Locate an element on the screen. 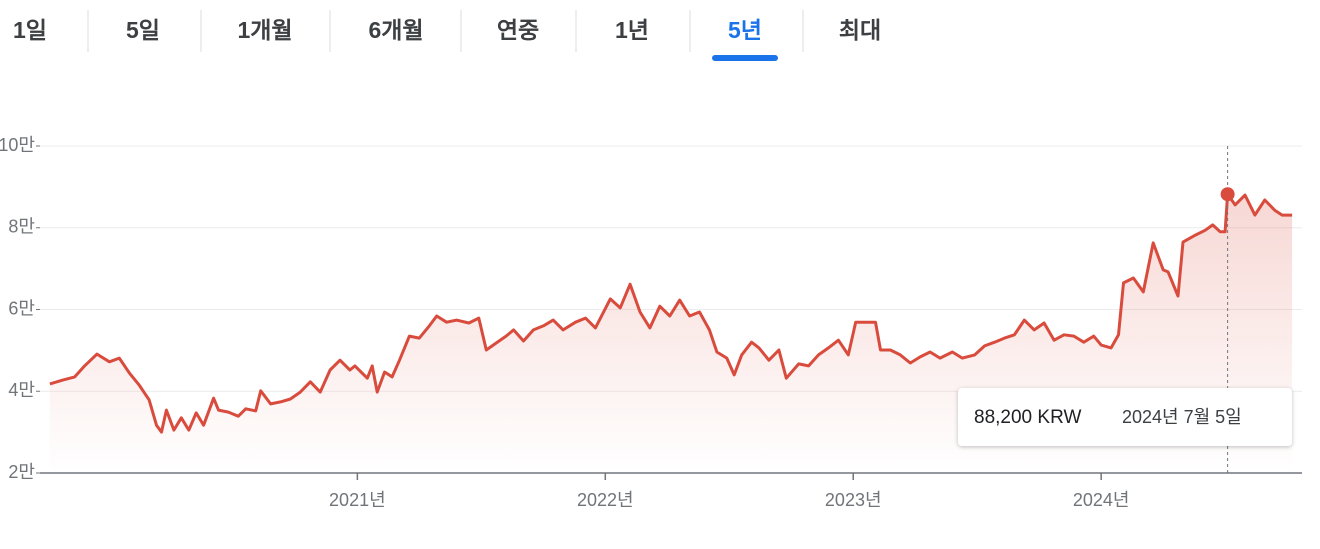 The image size is (1320, 549). range-tab: 1개월 is located at coordinates (264, 30).